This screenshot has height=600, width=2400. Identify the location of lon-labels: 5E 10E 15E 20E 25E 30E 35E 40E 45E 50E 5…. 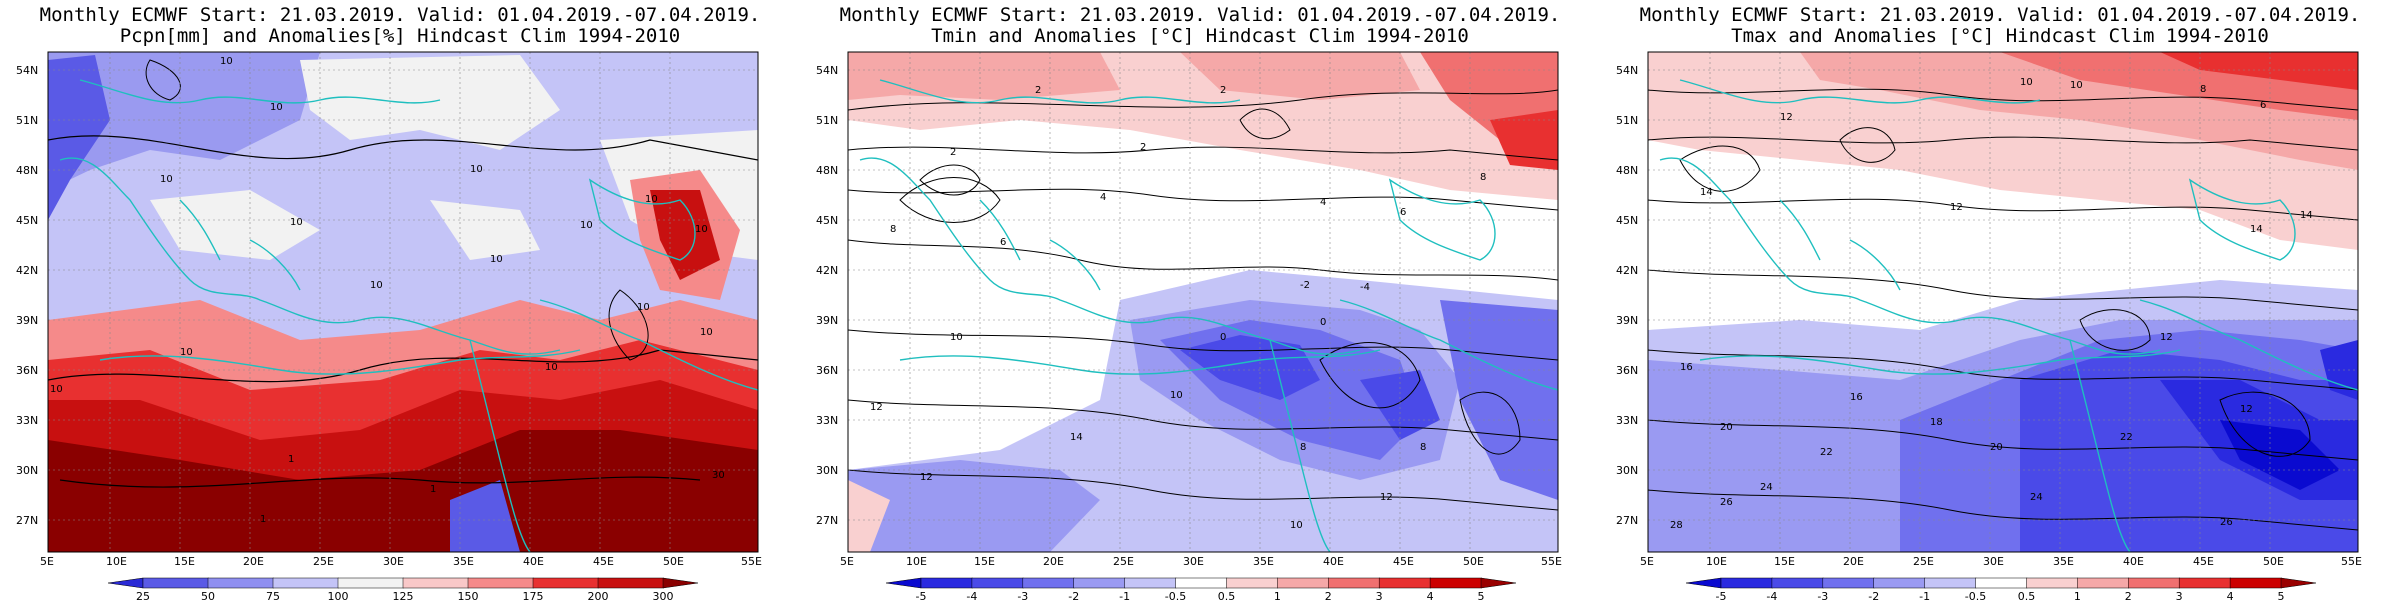
(401, 561).